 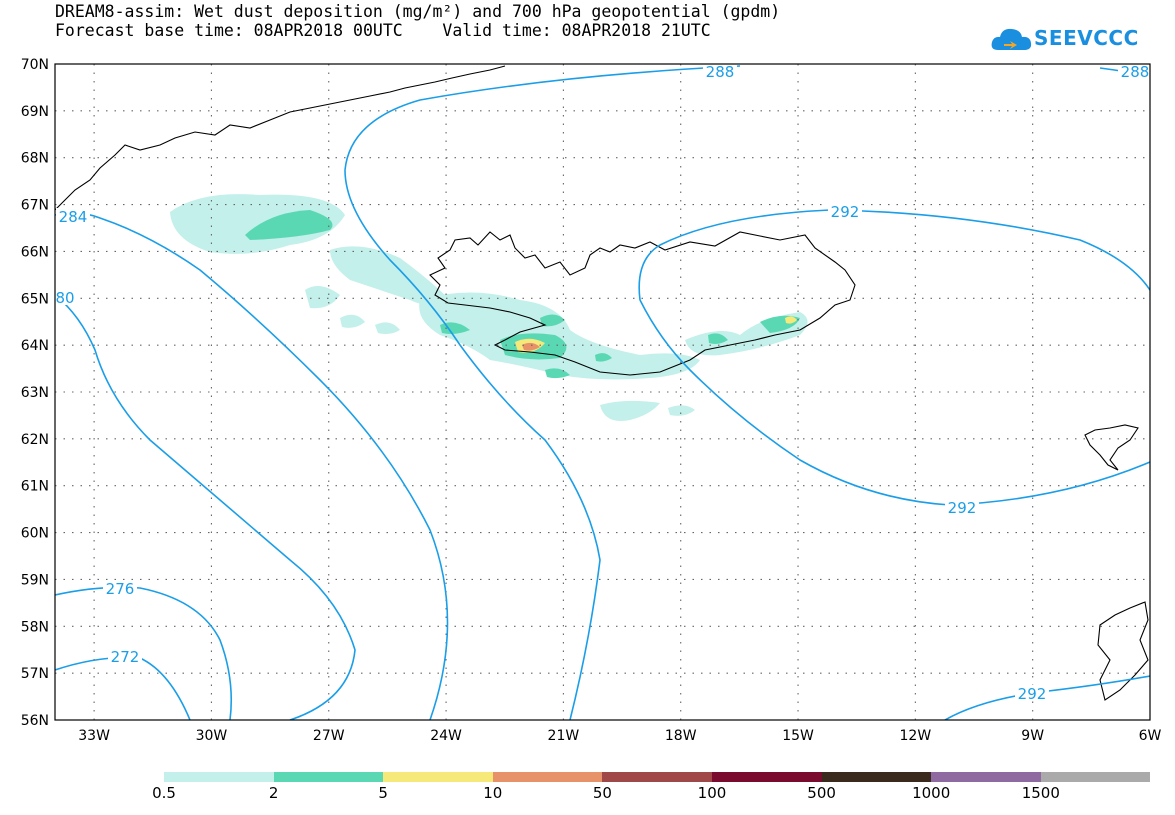 What do you see at coordinates (35, 112) in the screenshot?
I see `lat-tick-label: 69N` at bounding box center [35, 112].